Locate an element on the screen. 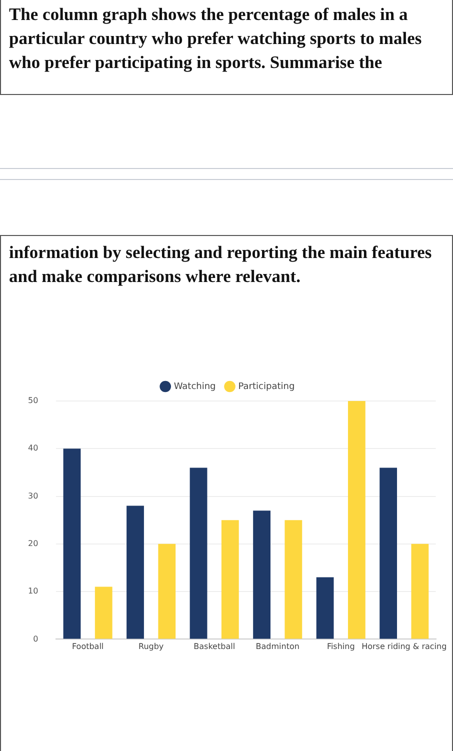 The image size is (453, 751). chart-subtitle: information by selecting and reporting the main features and make comparisons where relevant. is located at coordinates (220, 264).